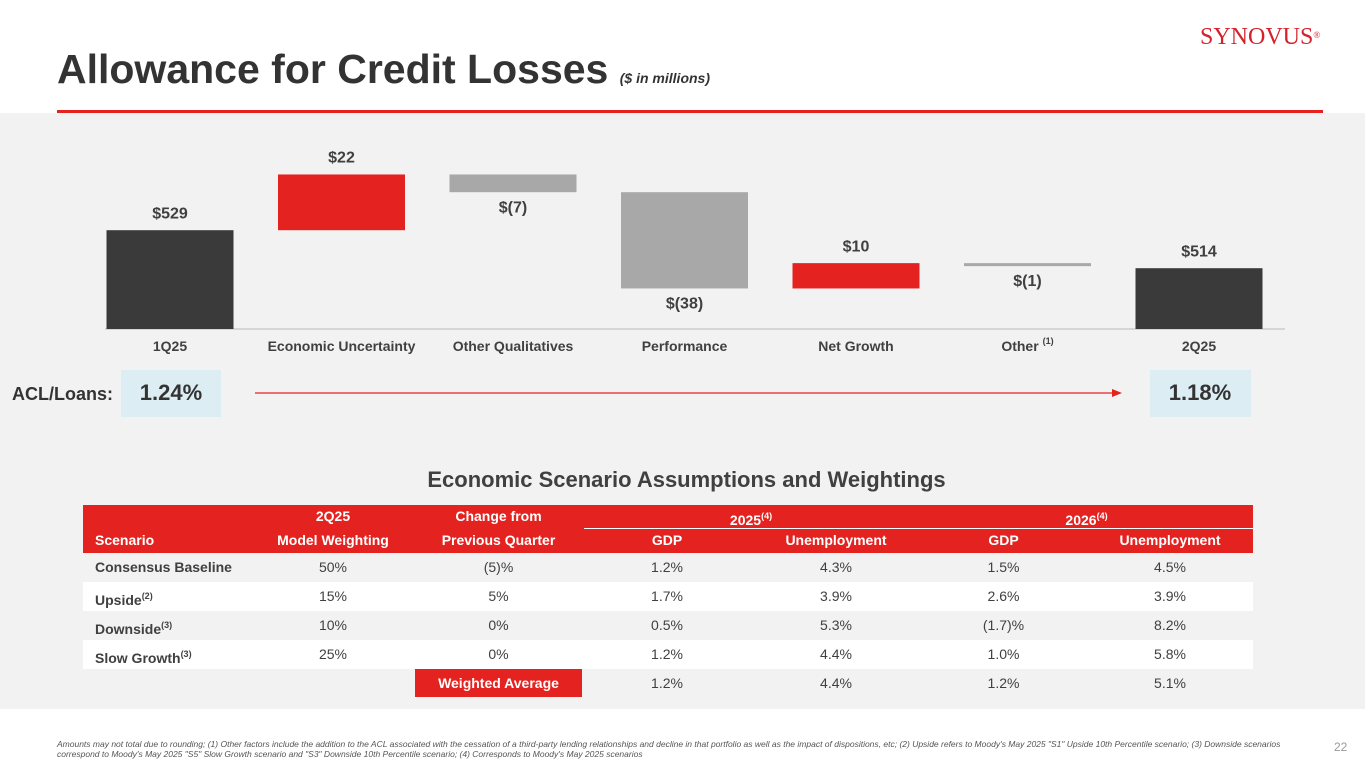 The height and width of the screenshot is (768, 1365). I want to click on row-name: Upside(2), so click(124, 596).